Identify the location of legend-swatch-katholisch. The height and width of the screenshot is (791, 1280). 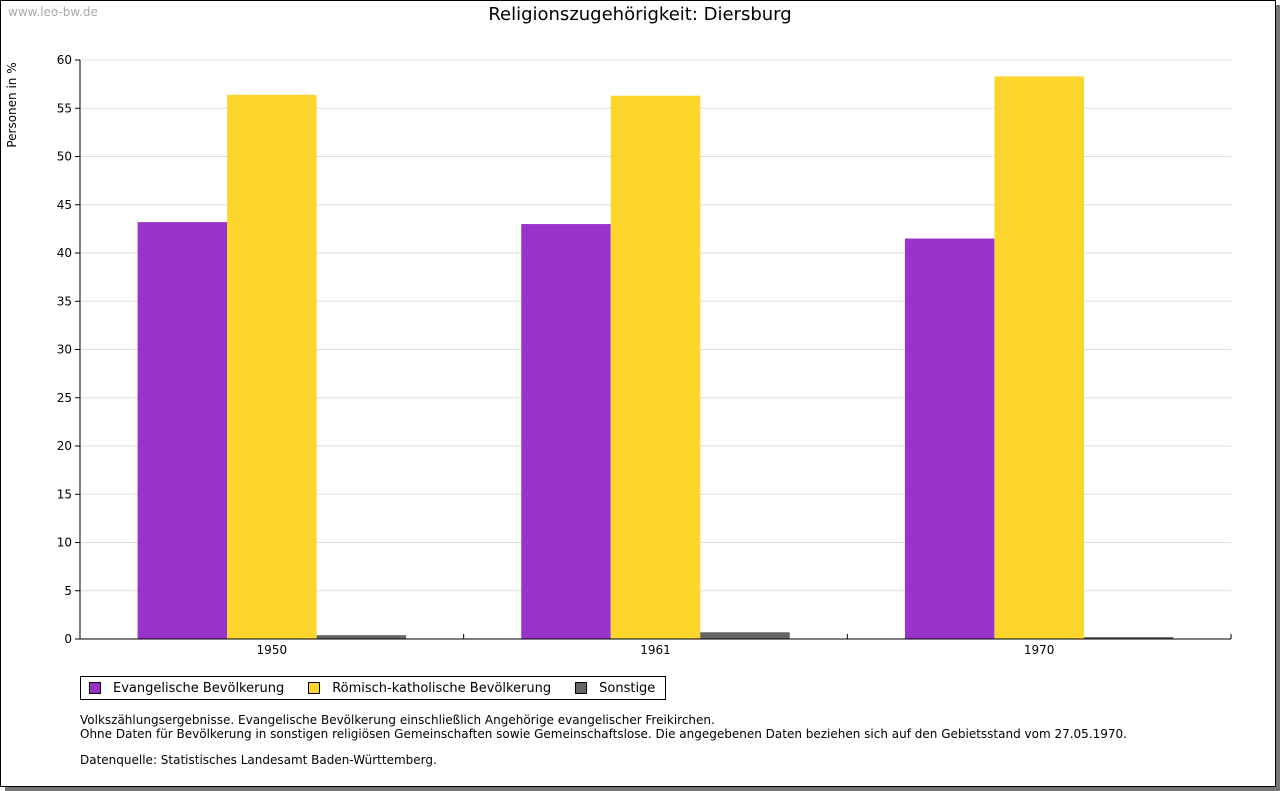
(314, 688).